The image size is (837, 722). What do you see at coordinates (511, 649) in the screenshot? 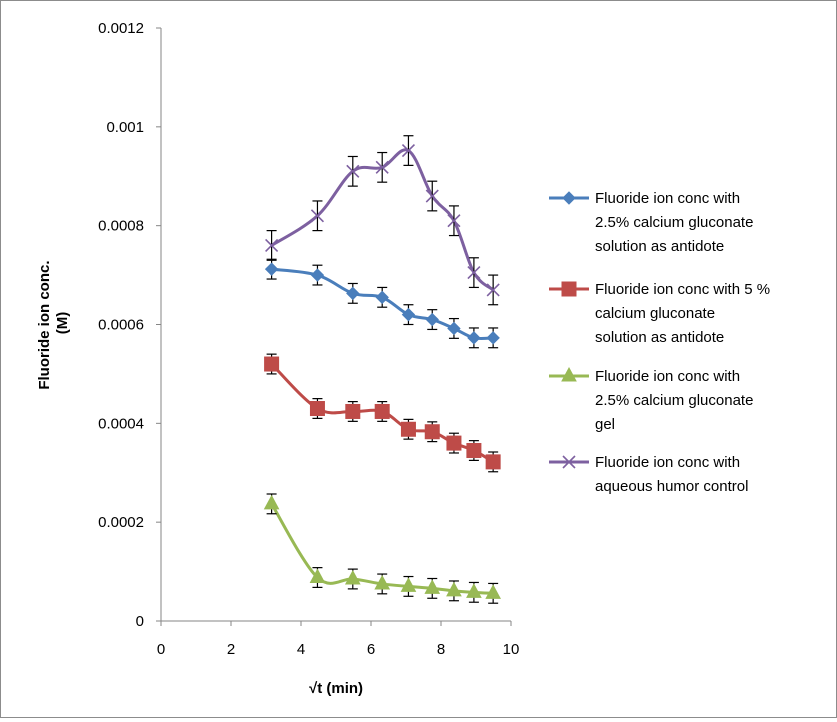
I see `x-tick-label: 10` at bounding box center [511, 649].